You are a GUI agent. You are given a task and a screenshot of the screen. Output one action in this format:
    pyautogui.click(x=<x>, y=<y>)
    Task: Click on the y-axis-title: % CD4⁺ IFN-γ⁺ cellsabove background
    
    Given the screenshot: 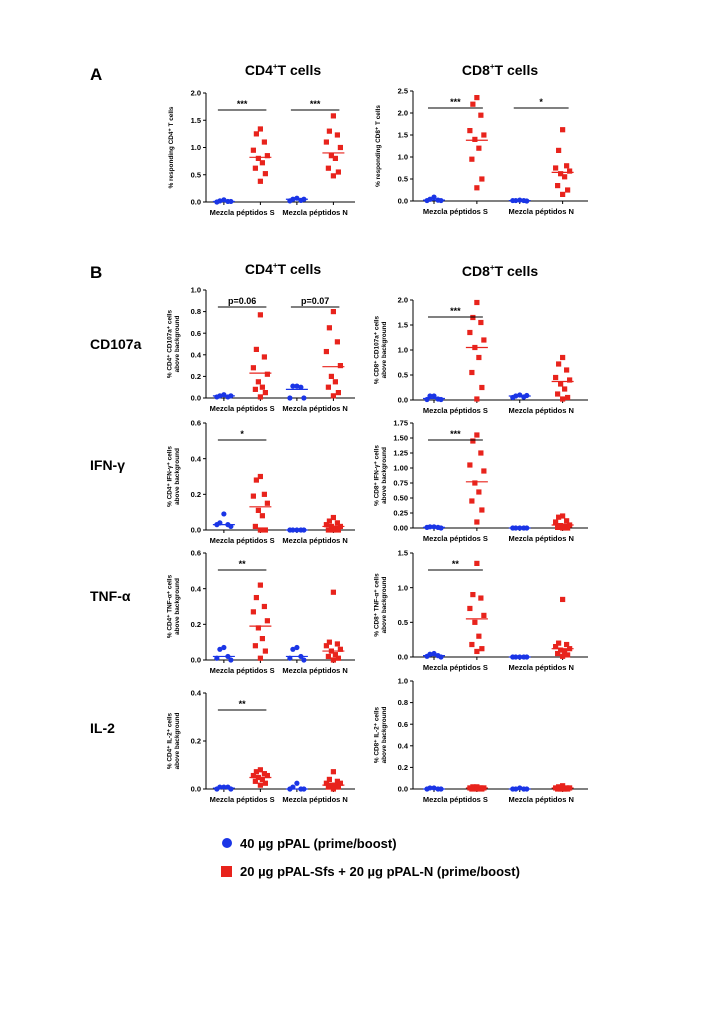 What is the action you would take?
    pyautogui.click(x=174, y=476)
    